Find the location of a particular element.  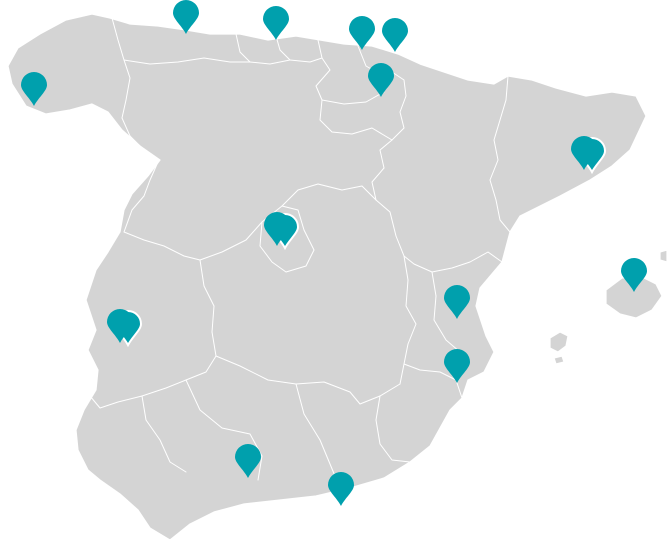

marker-cordoba is located at coordinates (248, 461).